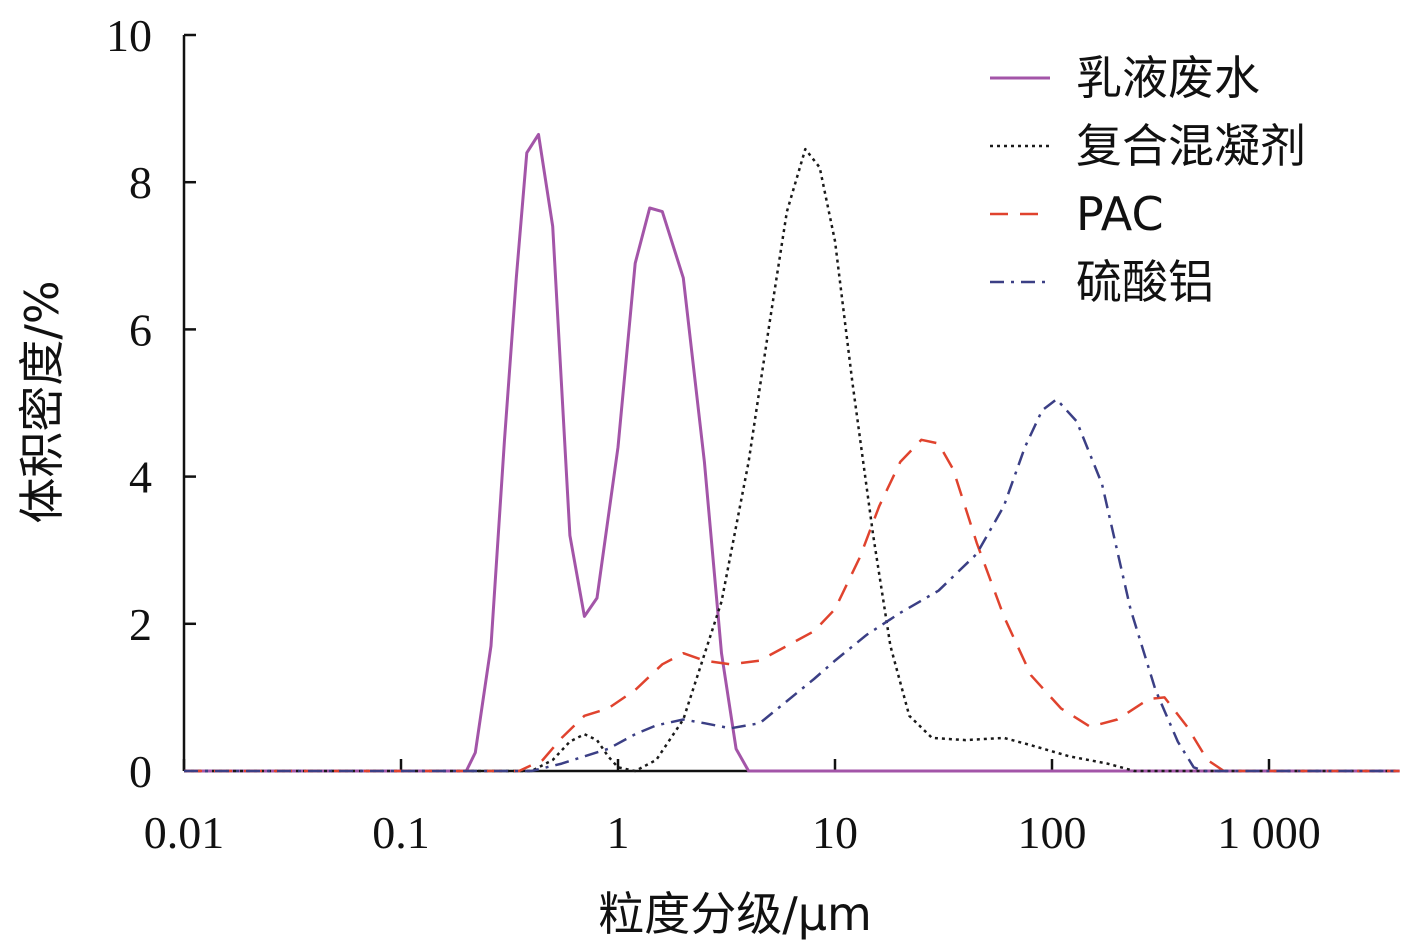  I want to click on y-axis-label: 体积密度/%, so click(42, 401).